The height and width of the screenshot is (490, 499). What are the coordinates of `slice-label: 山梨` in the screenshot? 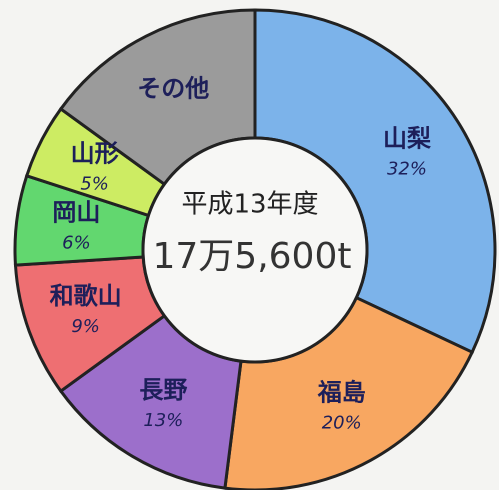 It's located at (407, 139).